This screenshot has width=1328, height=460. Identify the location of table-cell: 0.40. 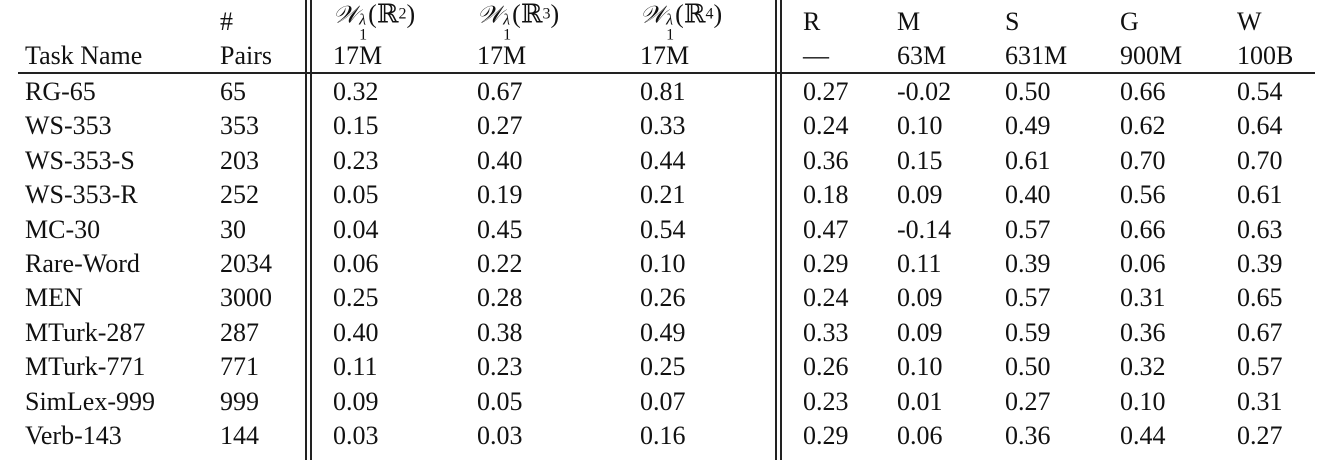
(500, 160).